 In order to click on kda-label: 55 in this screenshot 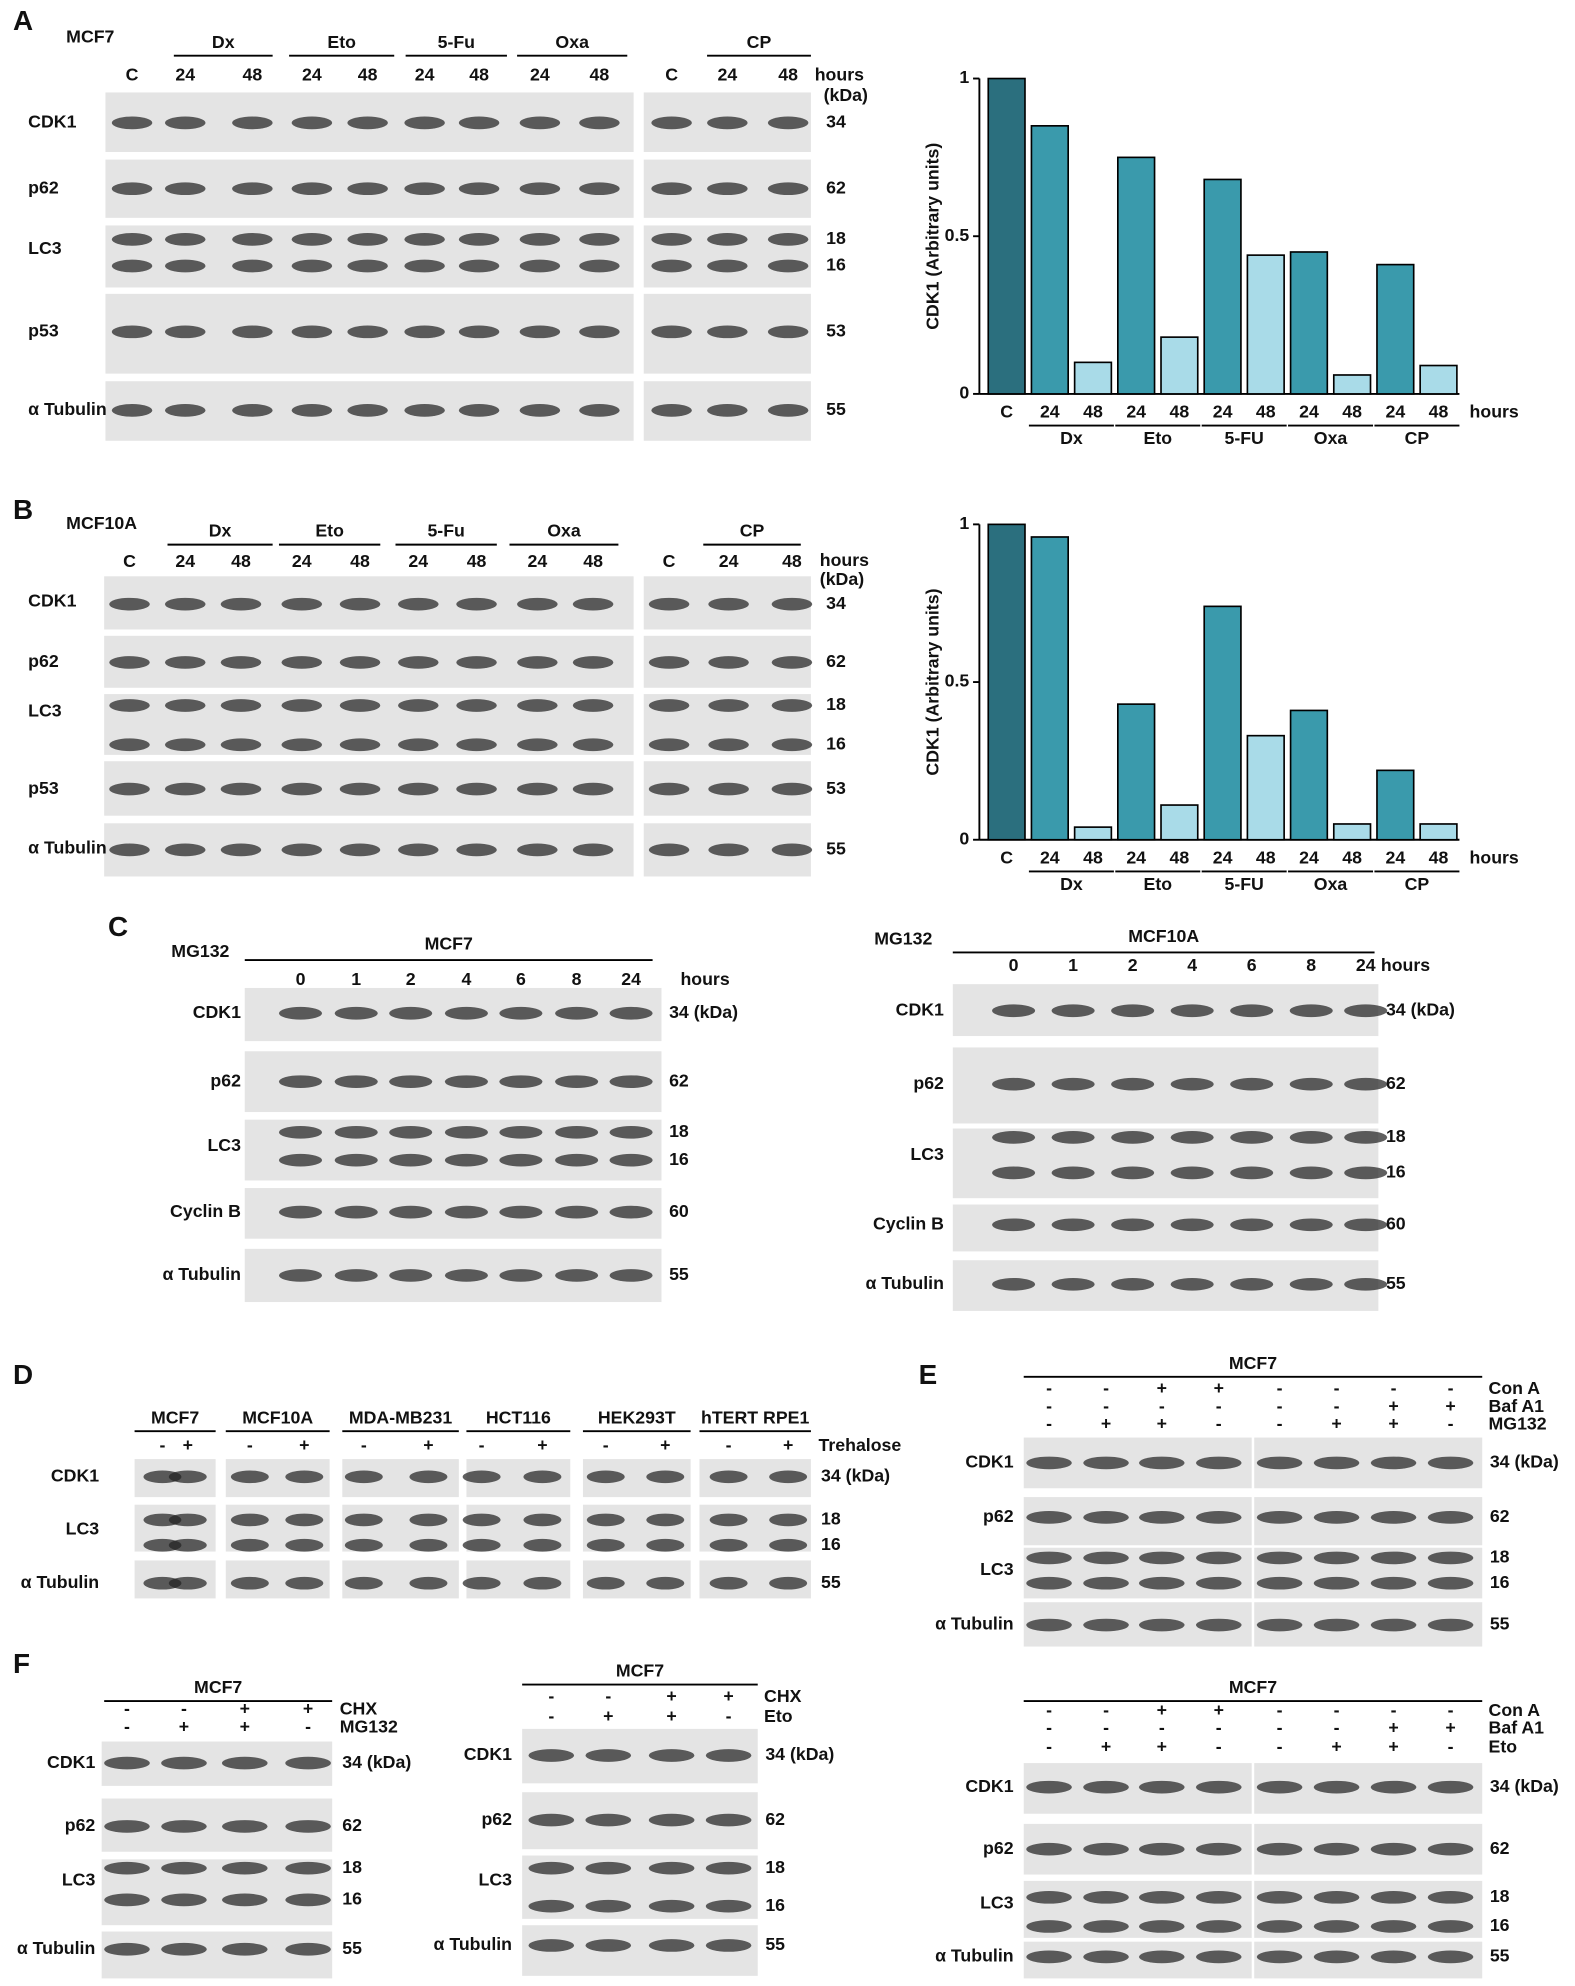, I will do `click(1396, 1283)`.